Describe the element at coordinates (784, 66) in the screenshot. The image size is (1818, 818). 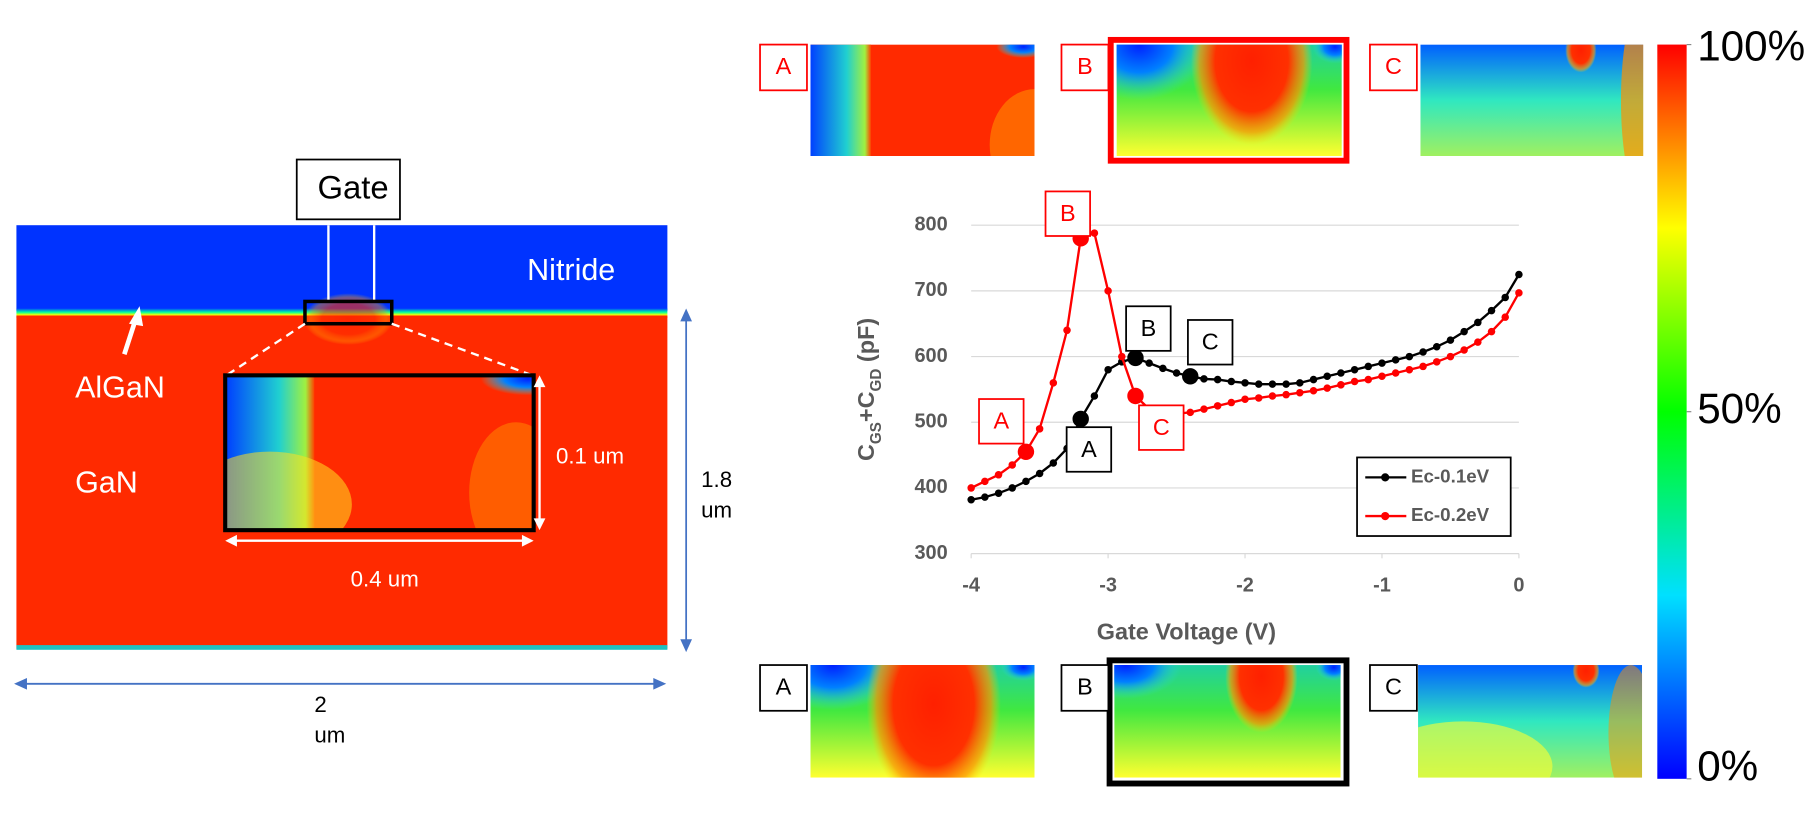
I see `snapshot-letter: A` at that location.